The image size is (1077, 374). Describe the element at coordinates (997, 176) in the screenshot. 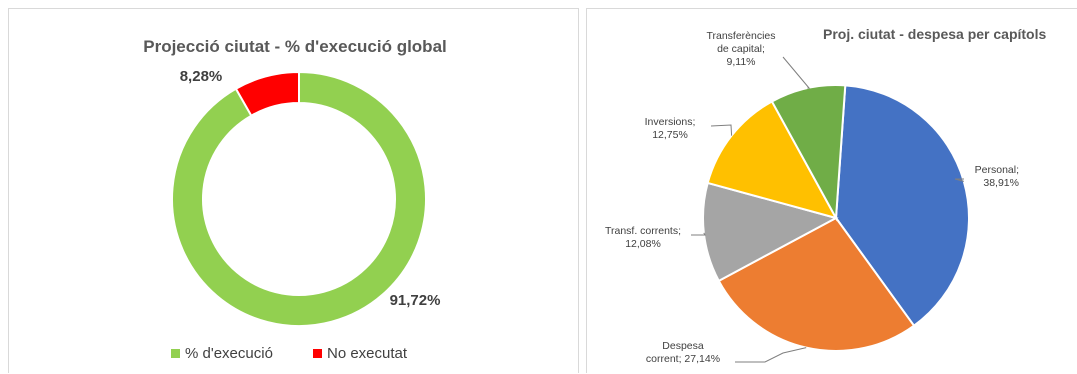

I see `pie-slice-personal-label: Personal; 38,91%` at that location.